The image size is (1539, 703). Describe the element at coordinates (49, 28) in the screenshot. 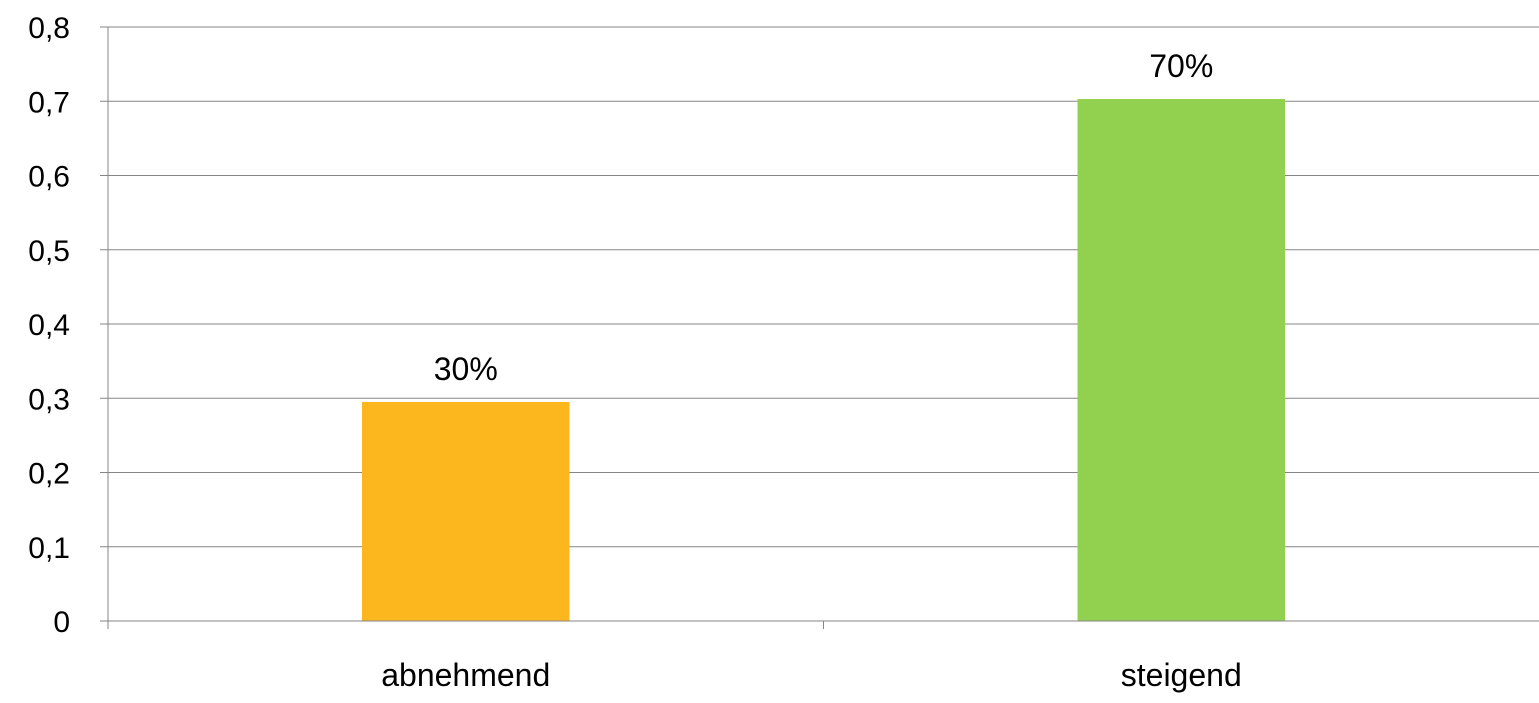

I see `y-tick-label: 0,8` at that location.